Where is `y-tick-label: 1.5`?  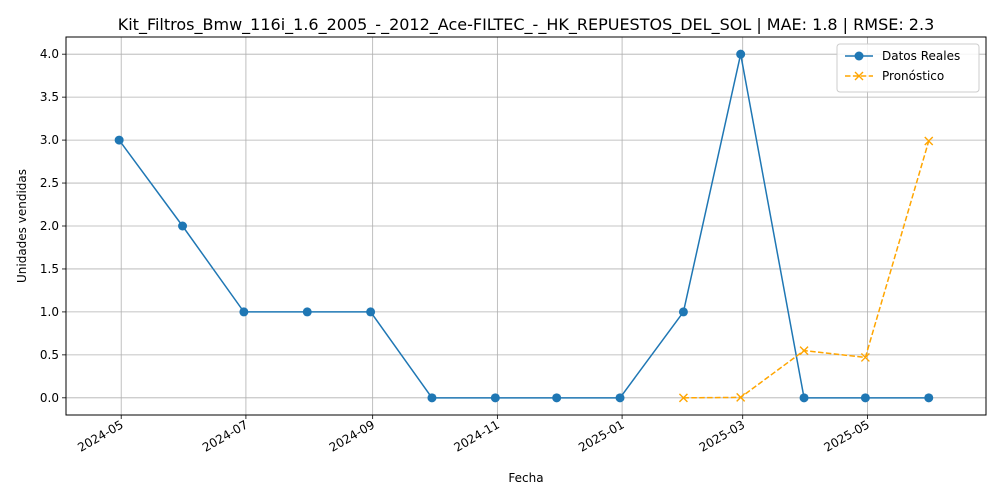 y-tick-label: 1.5 is located at coordinates (49, 269).